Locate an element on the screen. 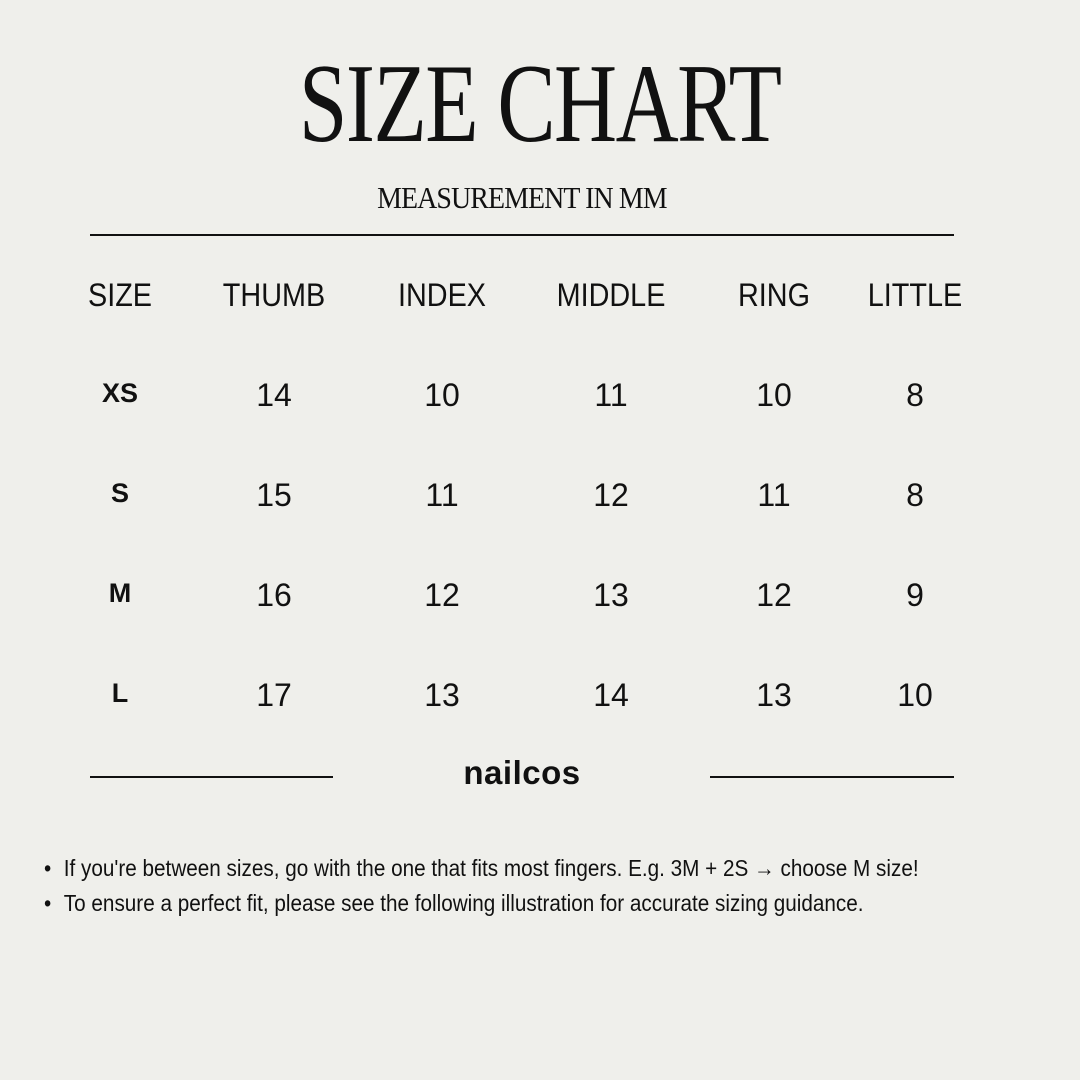  table-cell: 9 is located at coordinates (915, 595).